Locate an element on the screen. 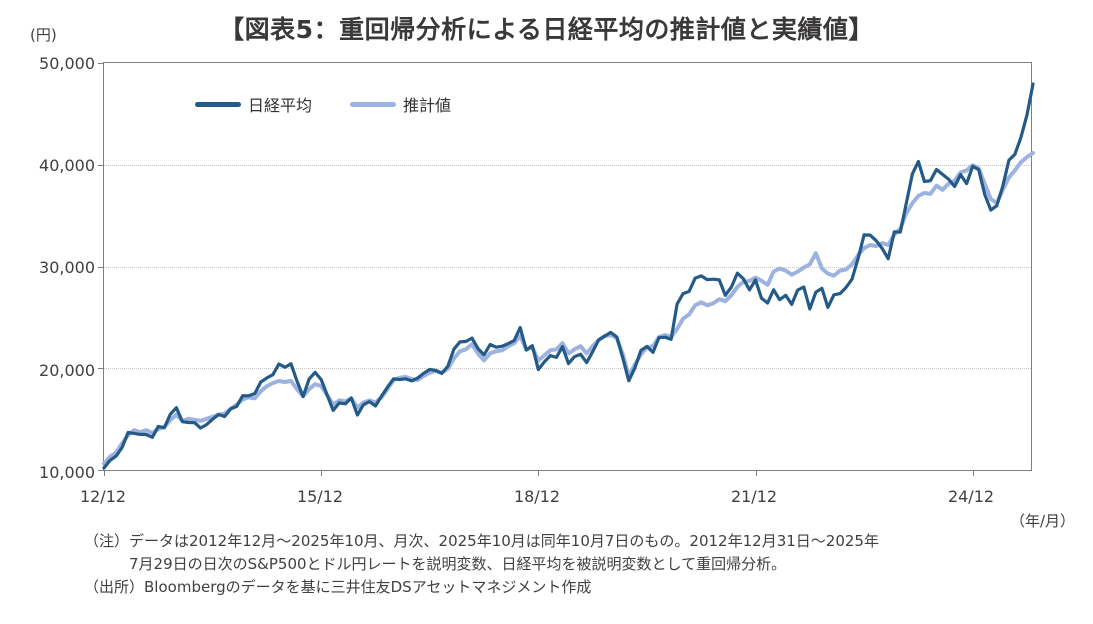  legend-item-nikkei: 日経平均 is located at coordinates (253, 104).